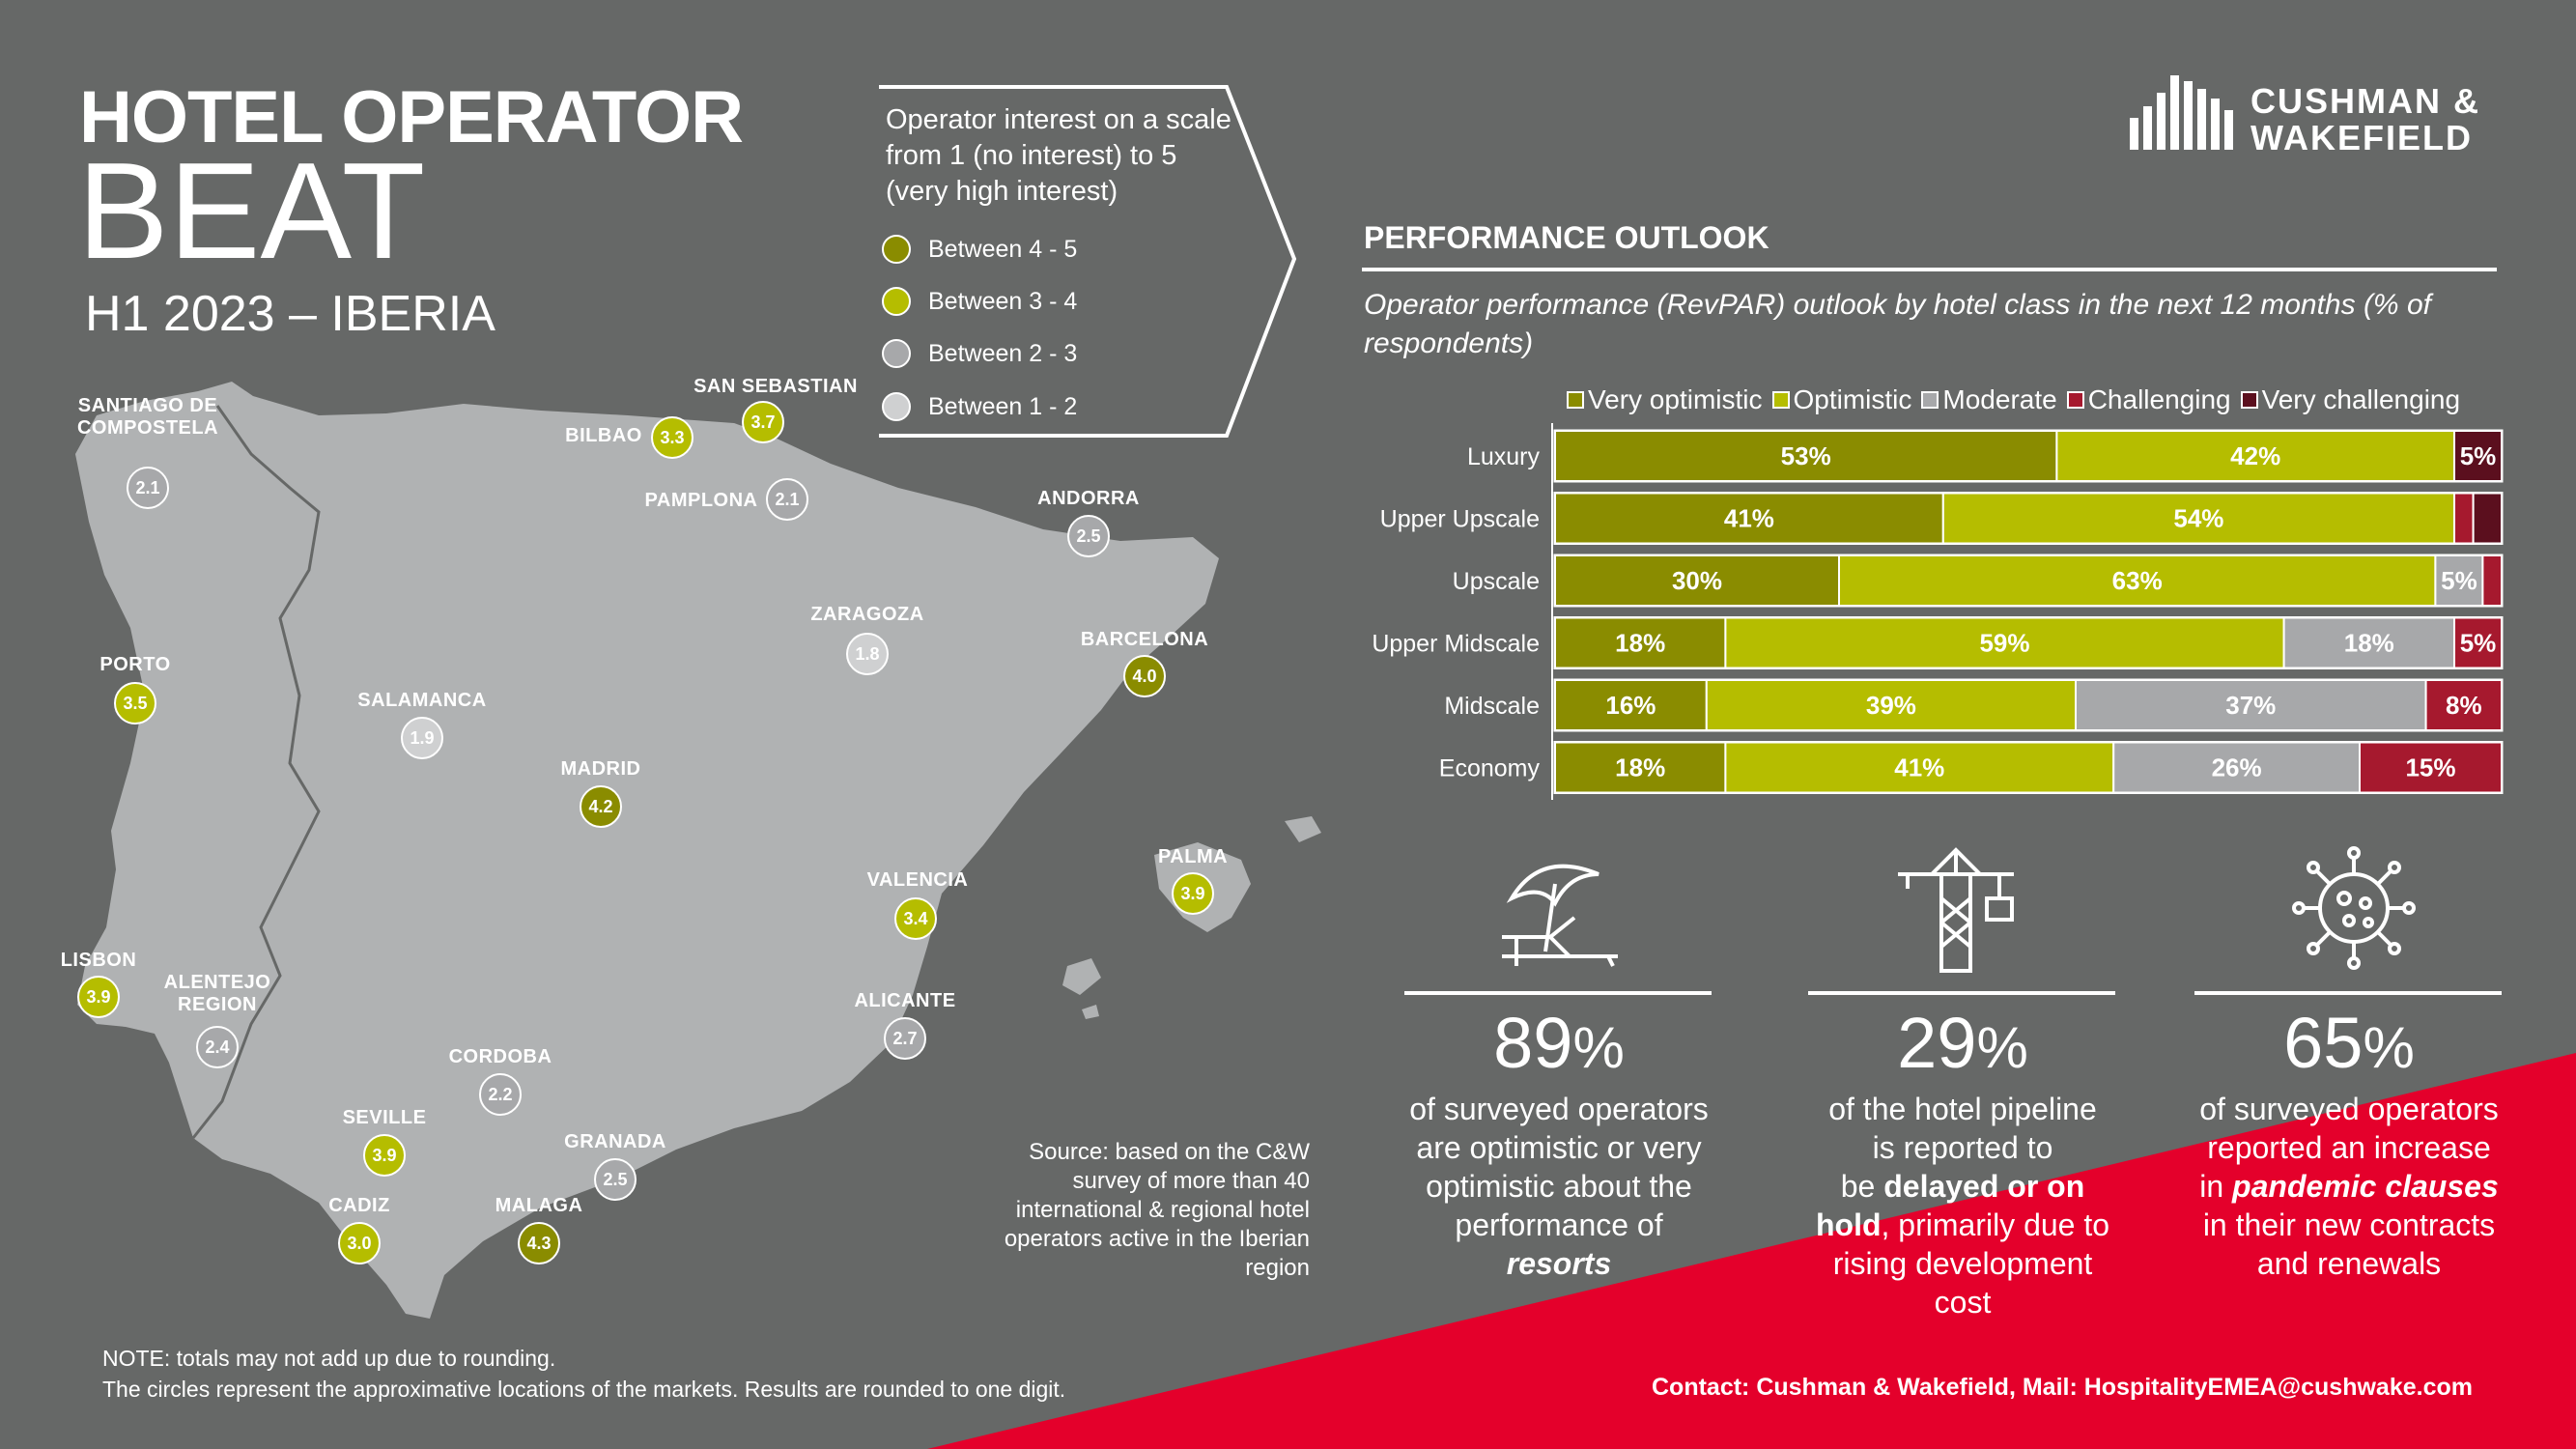 Image resolution: width=2576 pixels, height=1449 pixels. Describe the element at coordinates (411, 117) in the screenshot. I see `title-line1: HOTEL OPERATOR` at that location.